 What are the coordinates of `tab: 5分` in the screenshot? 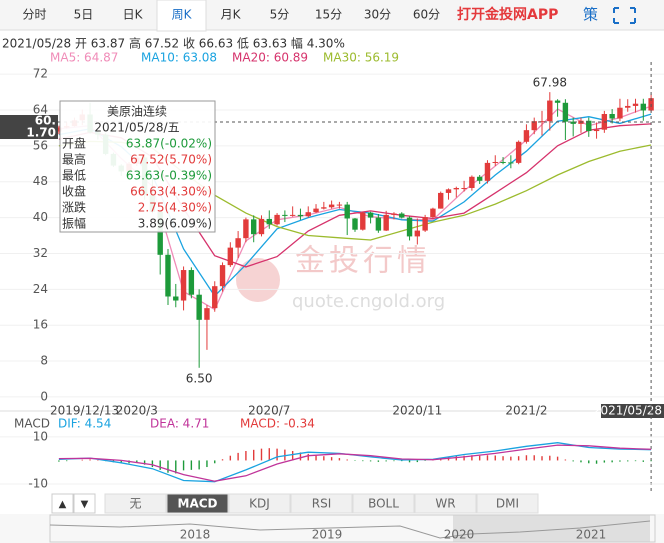 It's located at (280, 15).